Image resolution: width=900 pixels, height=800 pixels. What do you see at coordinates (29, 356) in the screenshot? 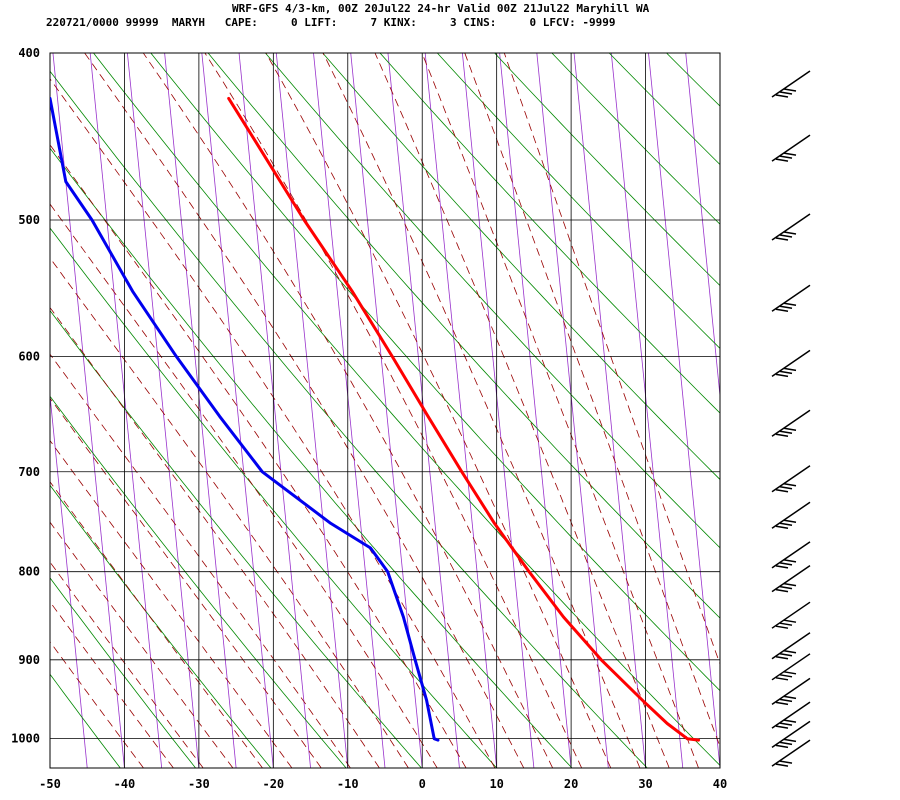
I see `y-tick-label: 600` at bounding box center [29, 356].